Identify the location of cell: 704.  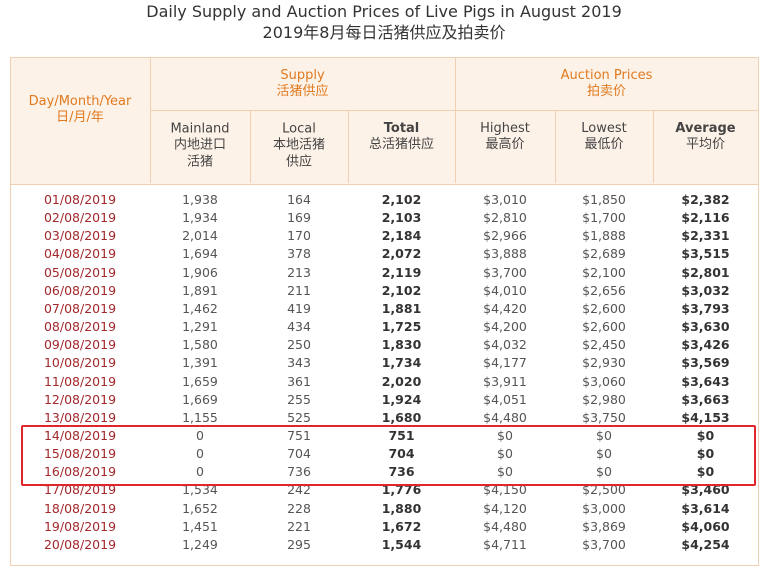
(401, 454).